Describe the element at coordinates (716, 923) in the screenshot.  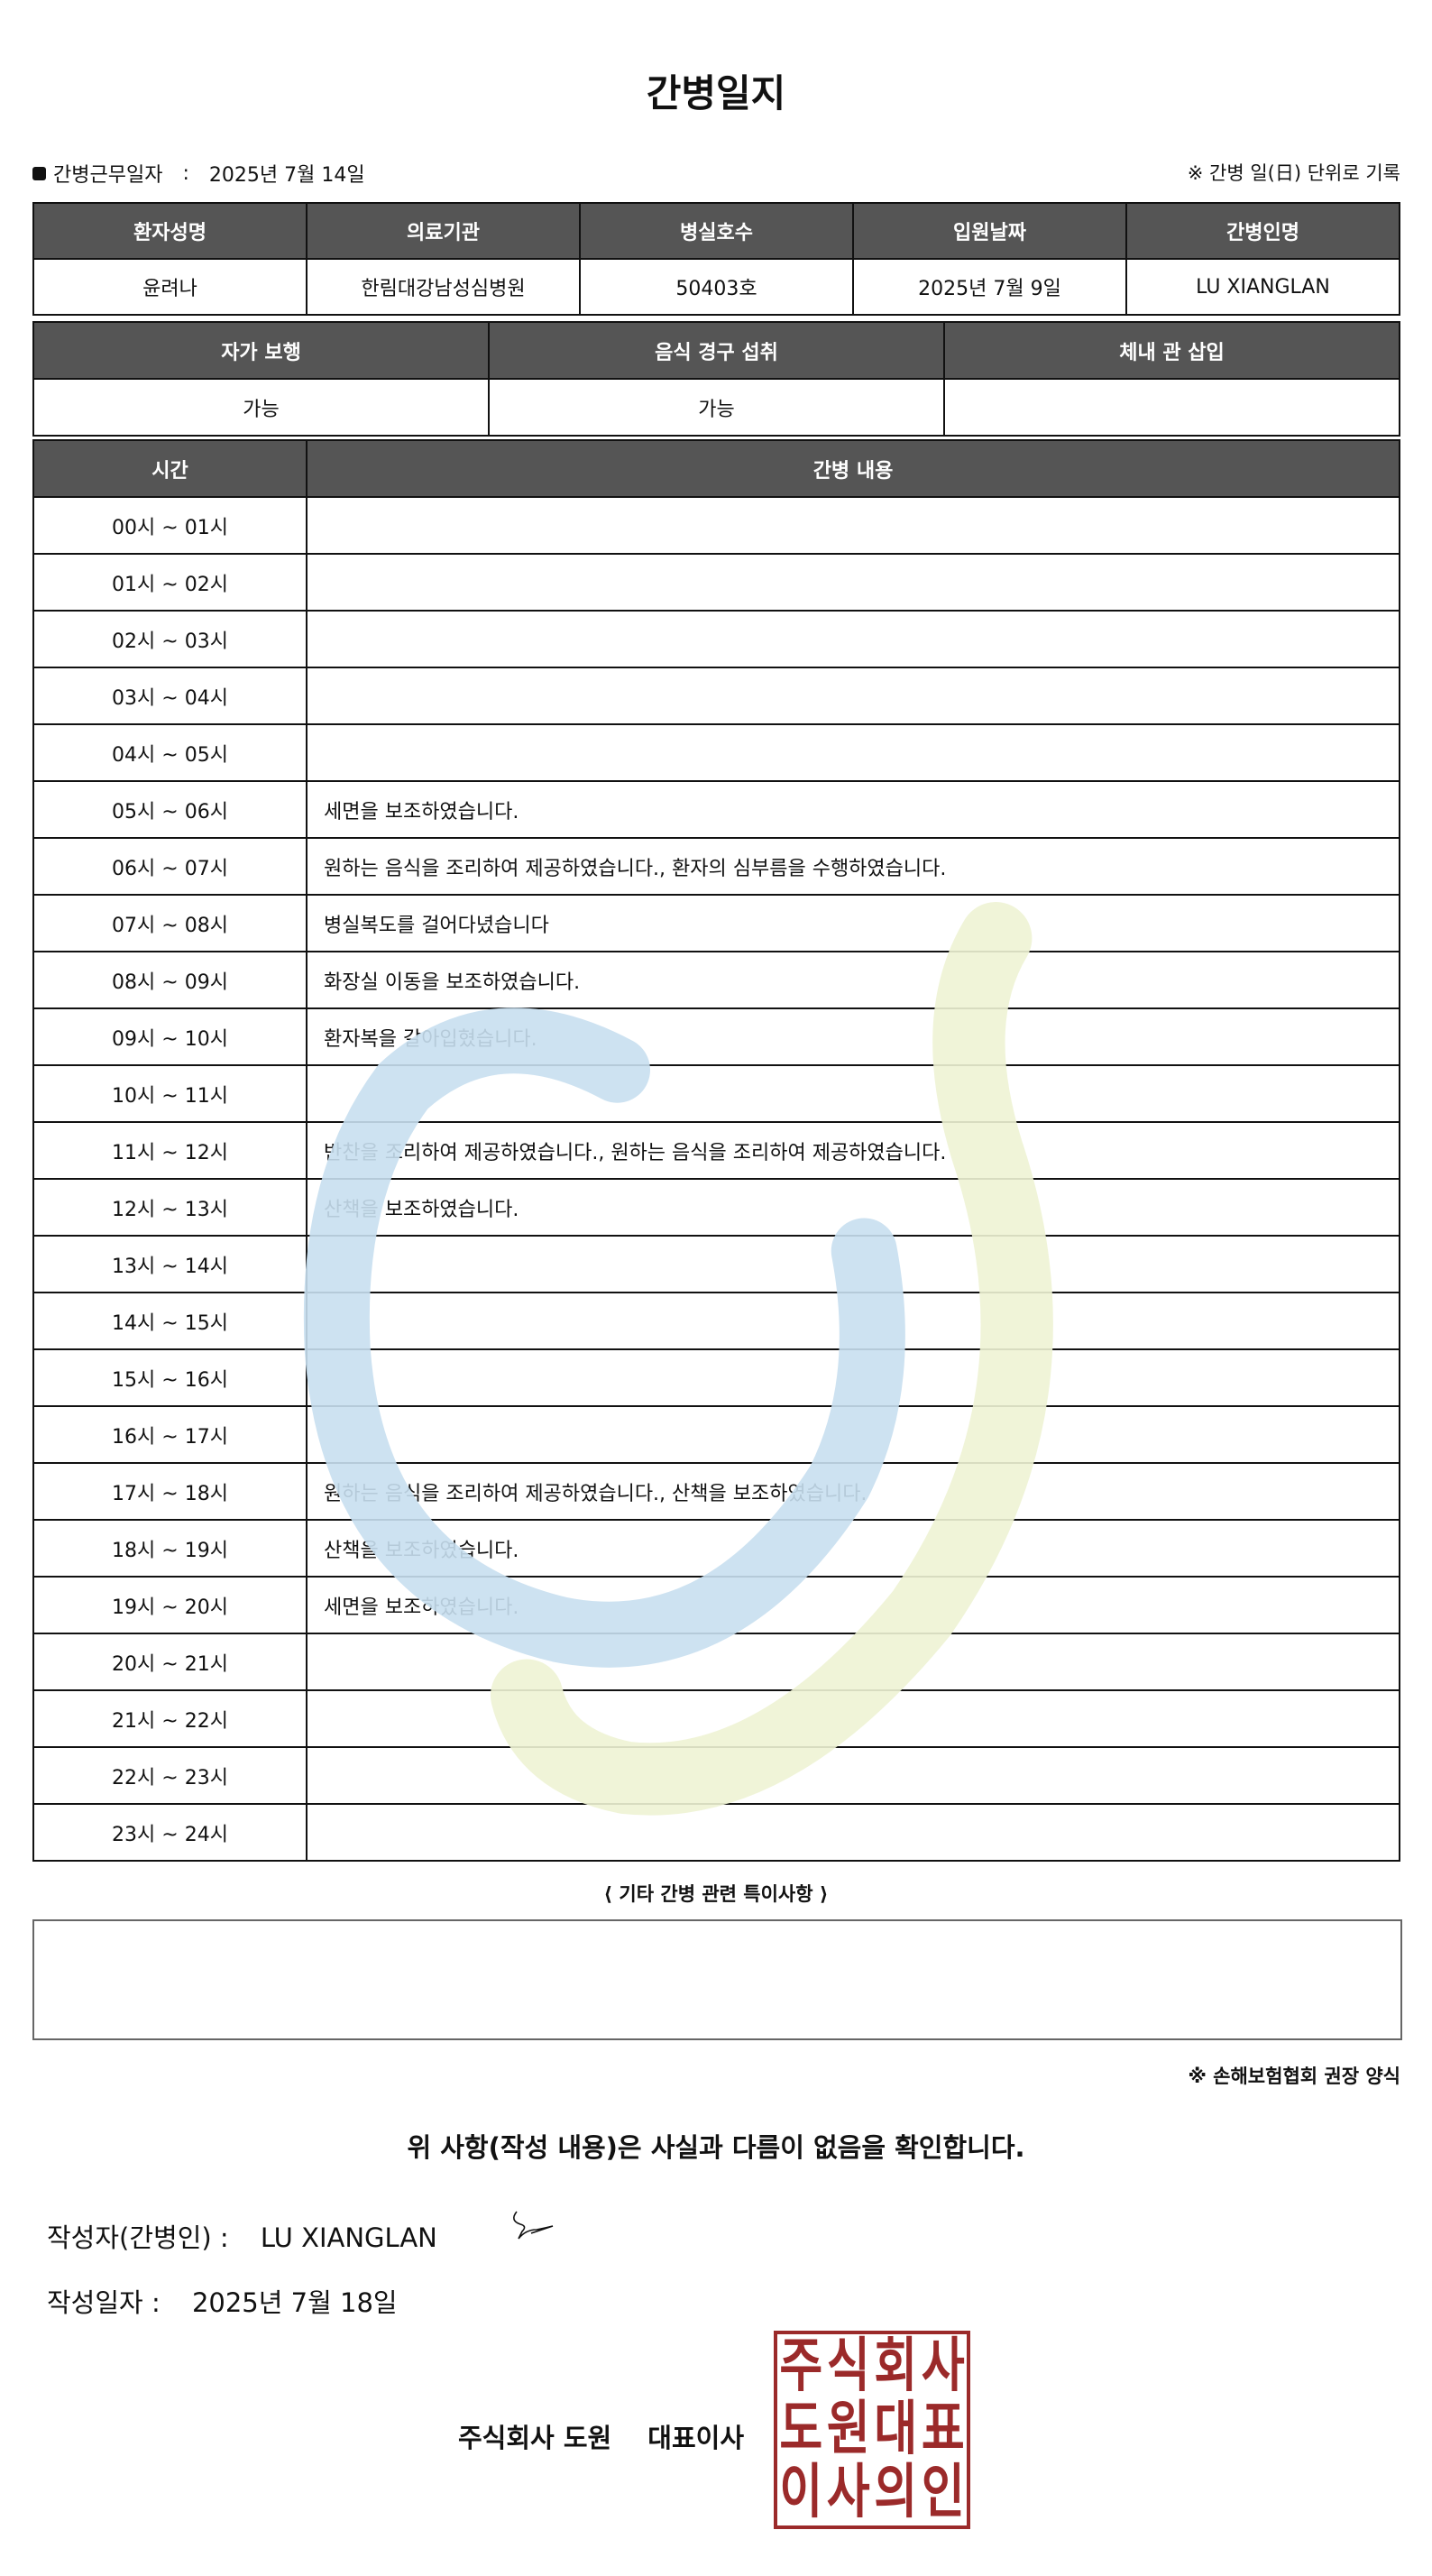
I see `table-row: 07시 ~ 08시 병실복도를 걸어다녔습니다` at that location.